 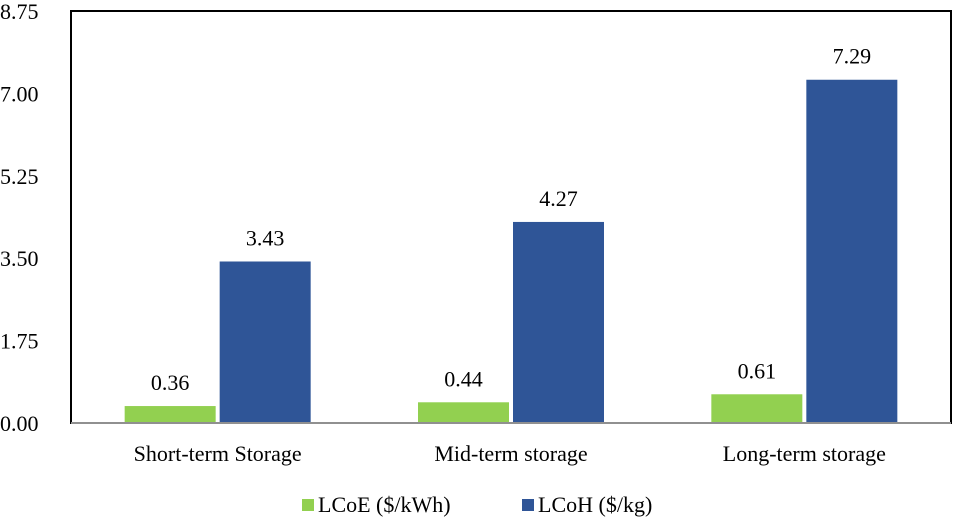 What do you see at coordinates (477, 504) in the screenshot?
I see `legend: LCoE ($/kWh) LCoH ($/kg)` at bounding box center [477, 504].